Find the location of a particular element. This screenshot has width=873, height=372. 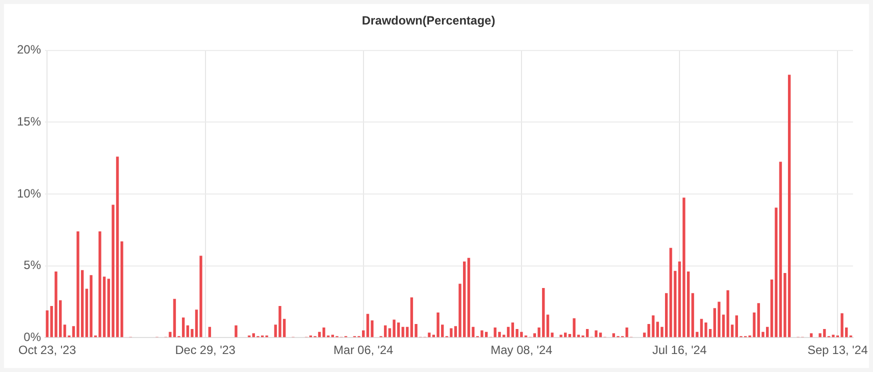

y-tick-label: 20% is located at coordinates (29, 49).